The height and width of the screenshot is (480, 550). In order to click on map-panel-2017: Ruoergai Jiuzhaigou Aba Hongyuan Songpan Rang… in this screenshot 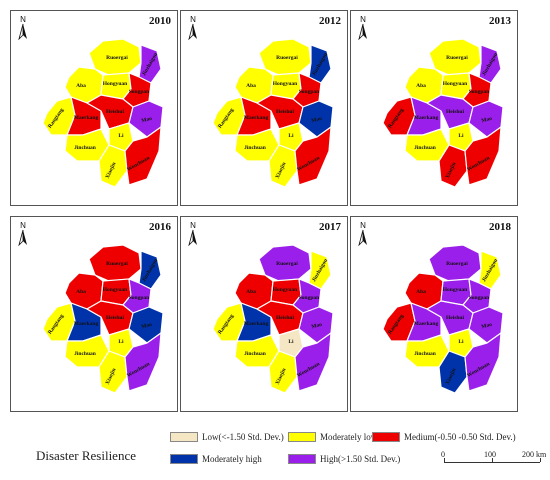, I will do `click(264, 314)`.